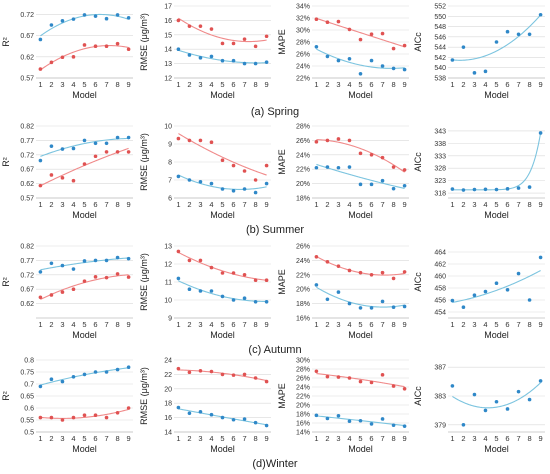 The image size is (550, 474). Describe the element at coordinates (168, 79) in the screenshot. I see `y-tick-label: 12` at that location.